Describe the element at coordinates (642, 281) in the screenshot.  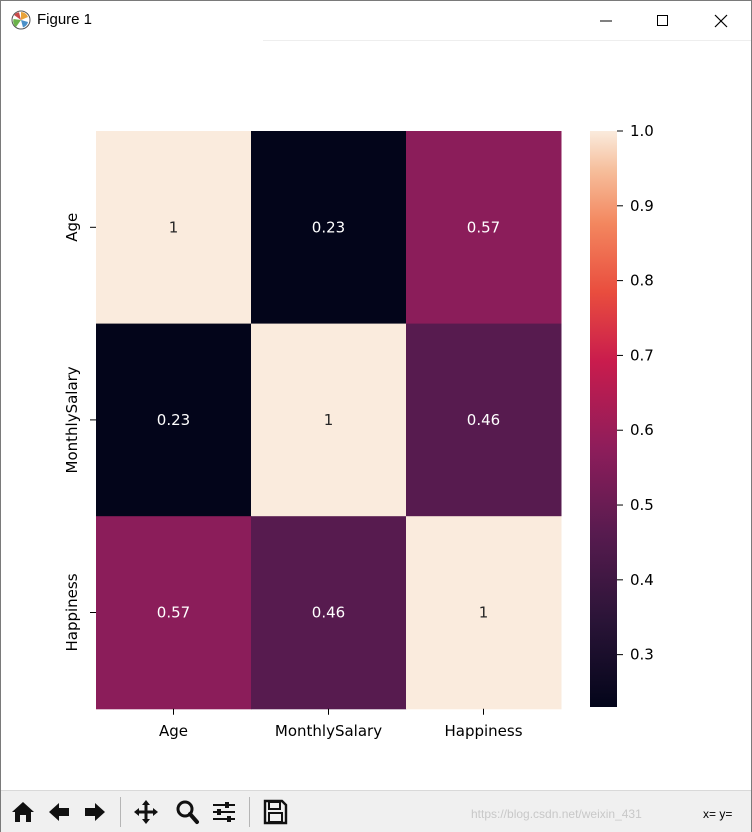
I see `colorbar-tick-label: 0.8` at that location.